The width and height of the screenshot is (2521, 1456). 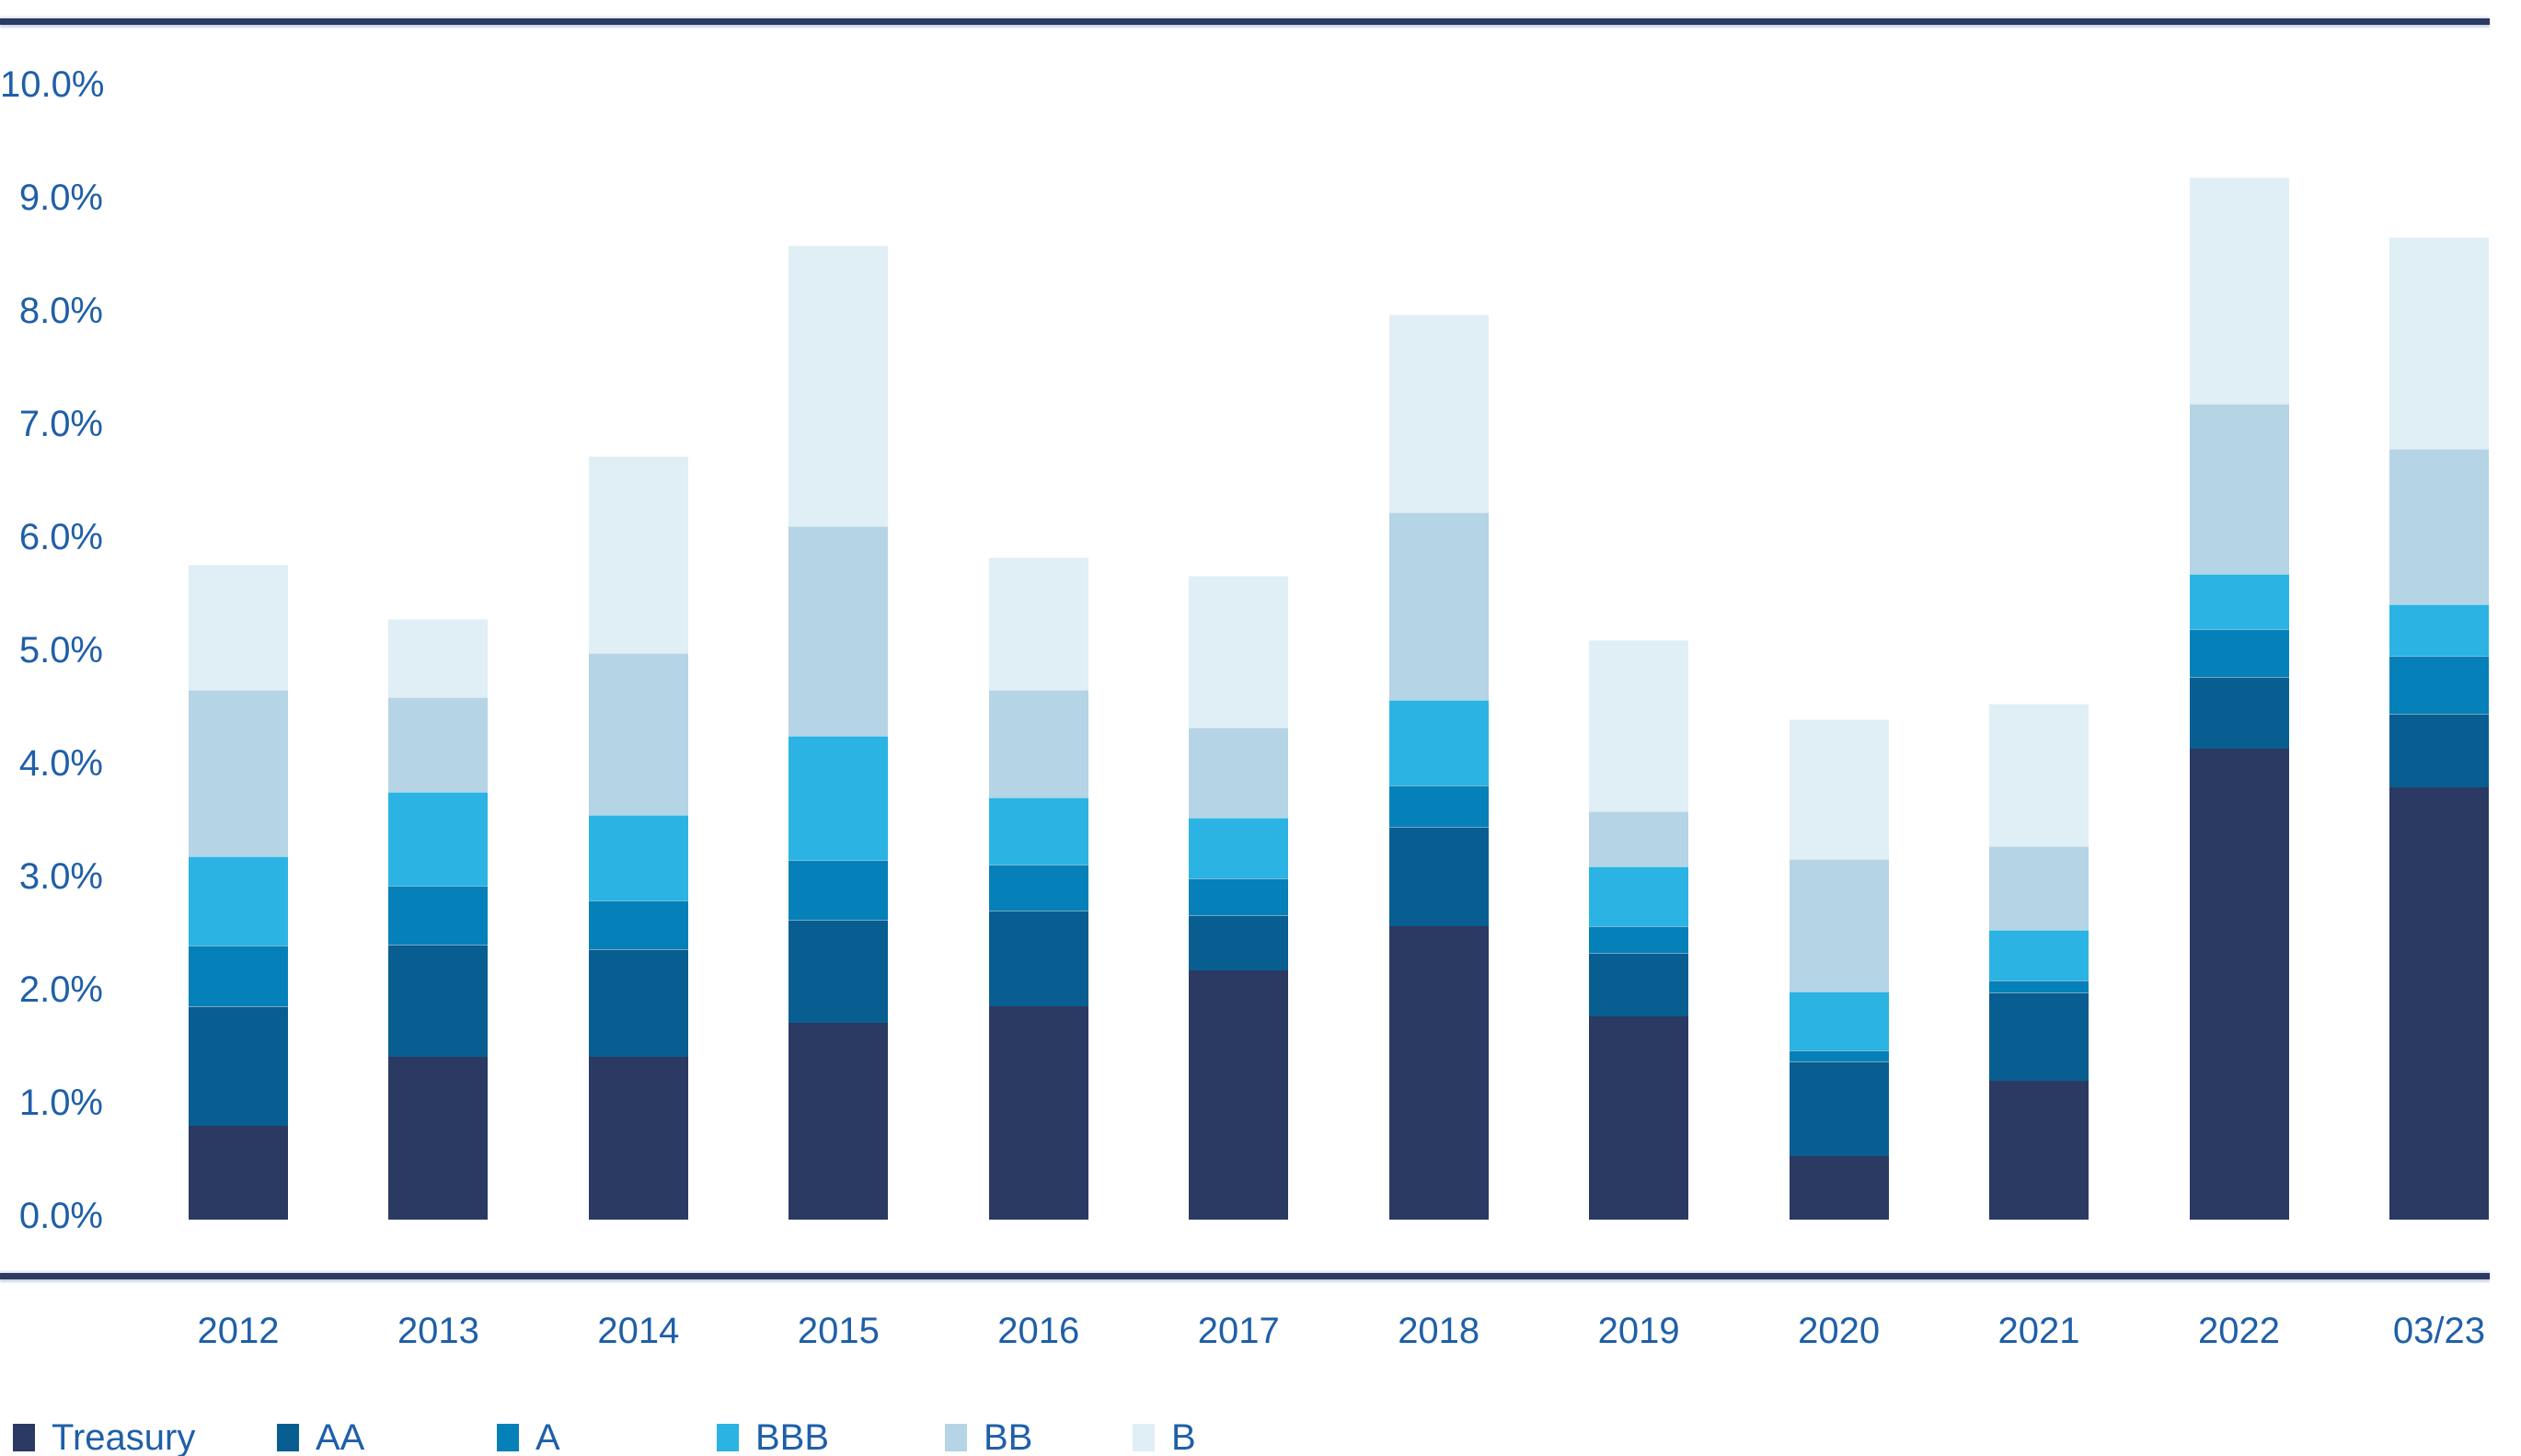 I want to click on segment-treasury-2018, so click(x=1438, y=1073).